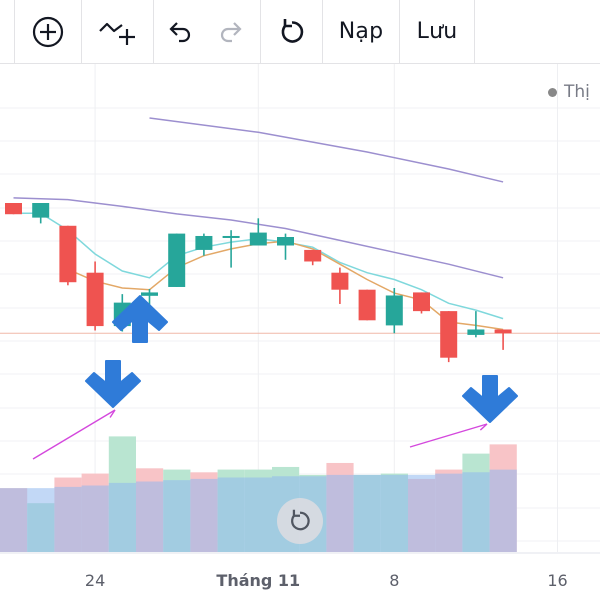 This screenshot has height=600, width=600. What do you see at coordinates (326, 150) in the screenshot?
I see `ma-slow-line` at bounding box center [326, 150].